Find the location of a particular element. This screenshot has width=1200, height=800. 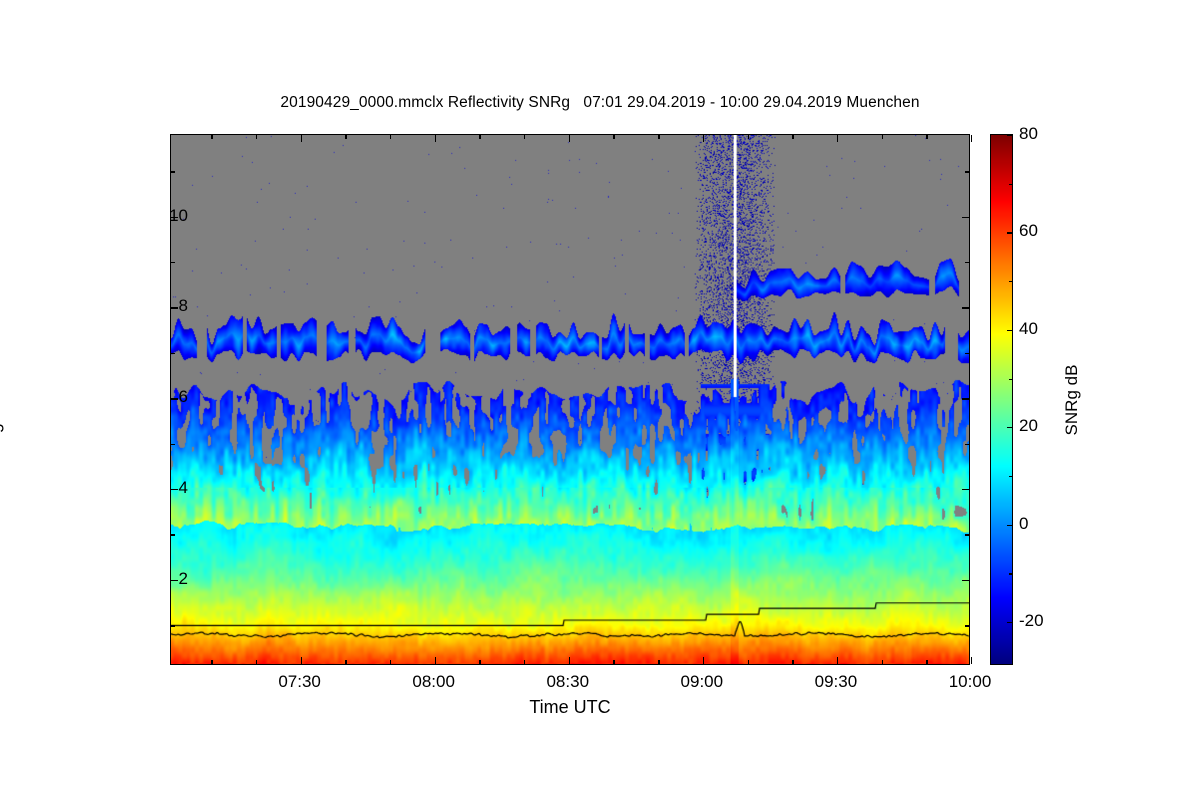

y-tick-label: 2 is located at coordinates (183, 578).